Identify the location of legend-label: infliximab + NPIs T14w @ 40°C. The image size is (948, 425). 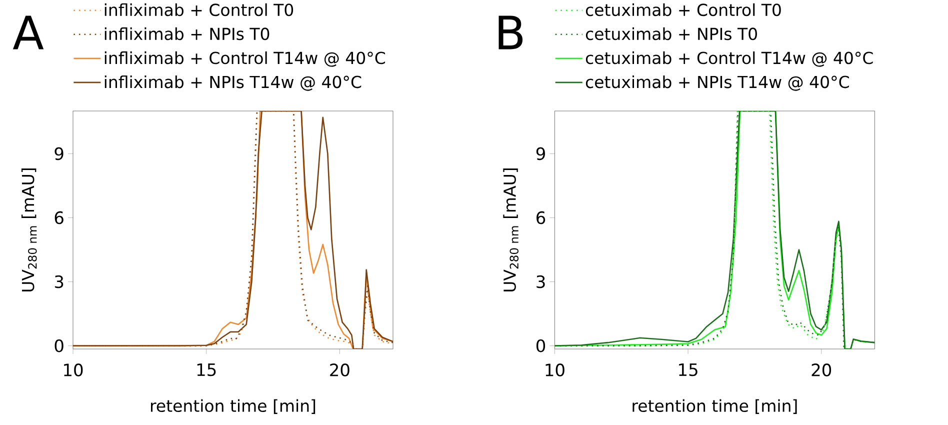
(233, 83).